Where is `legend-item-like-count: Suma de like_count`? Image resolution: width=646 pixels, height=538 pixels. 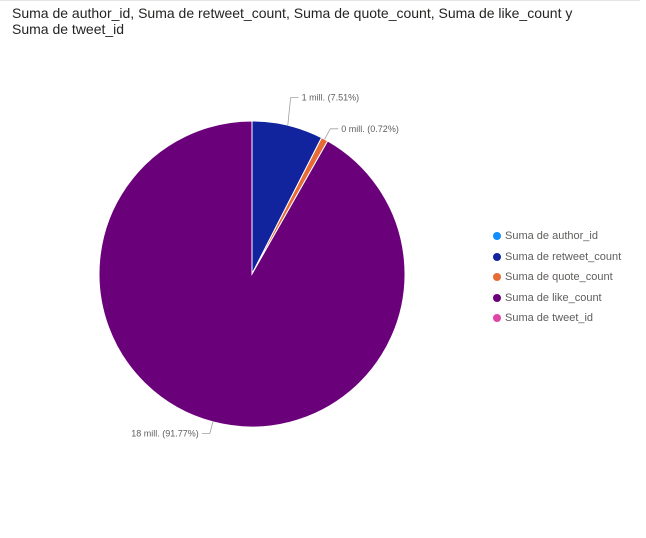 legend-item-like-count: Suma de like_count is located at coordinates (557, 298).